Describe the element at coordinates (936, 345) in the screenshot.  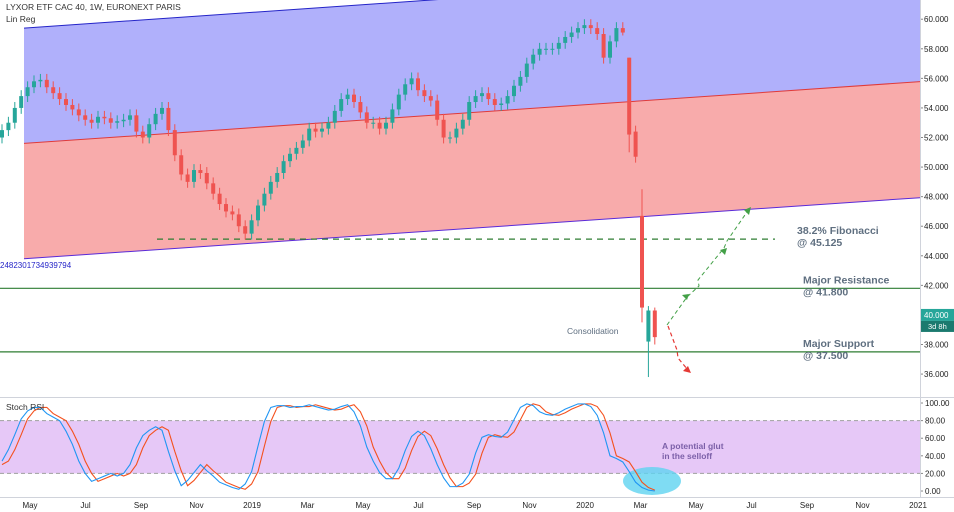
I see `y-tick-label: 38.000` at that location.